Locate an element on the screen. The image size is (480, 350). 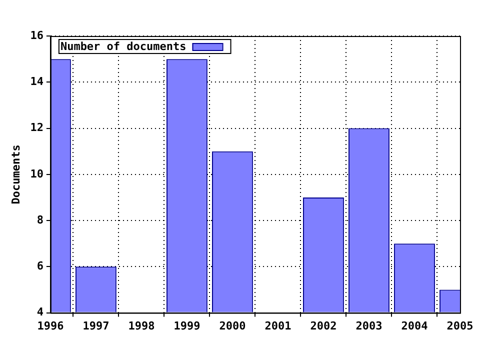
legend-label: Number of documents is located at coordinates (123, 46).